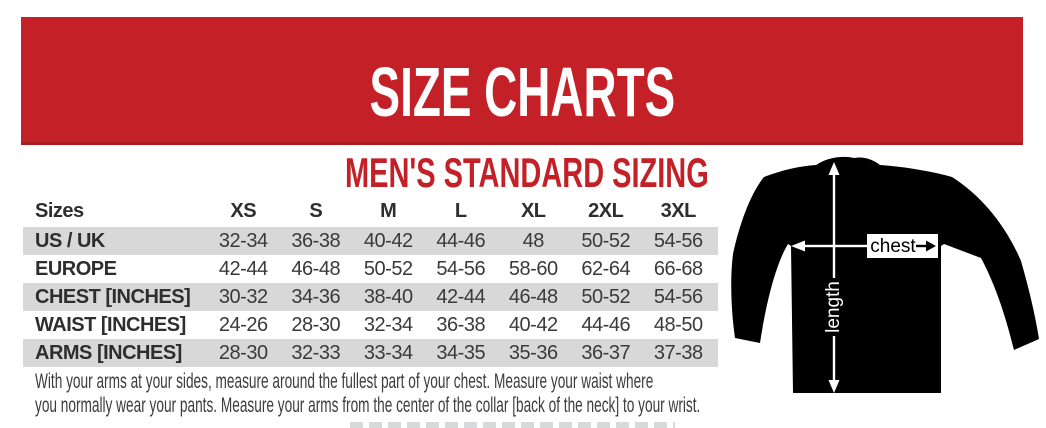 This screenshot has height=428, width=1046. I want to click on row-label: EUROPE, so click(76, 268).